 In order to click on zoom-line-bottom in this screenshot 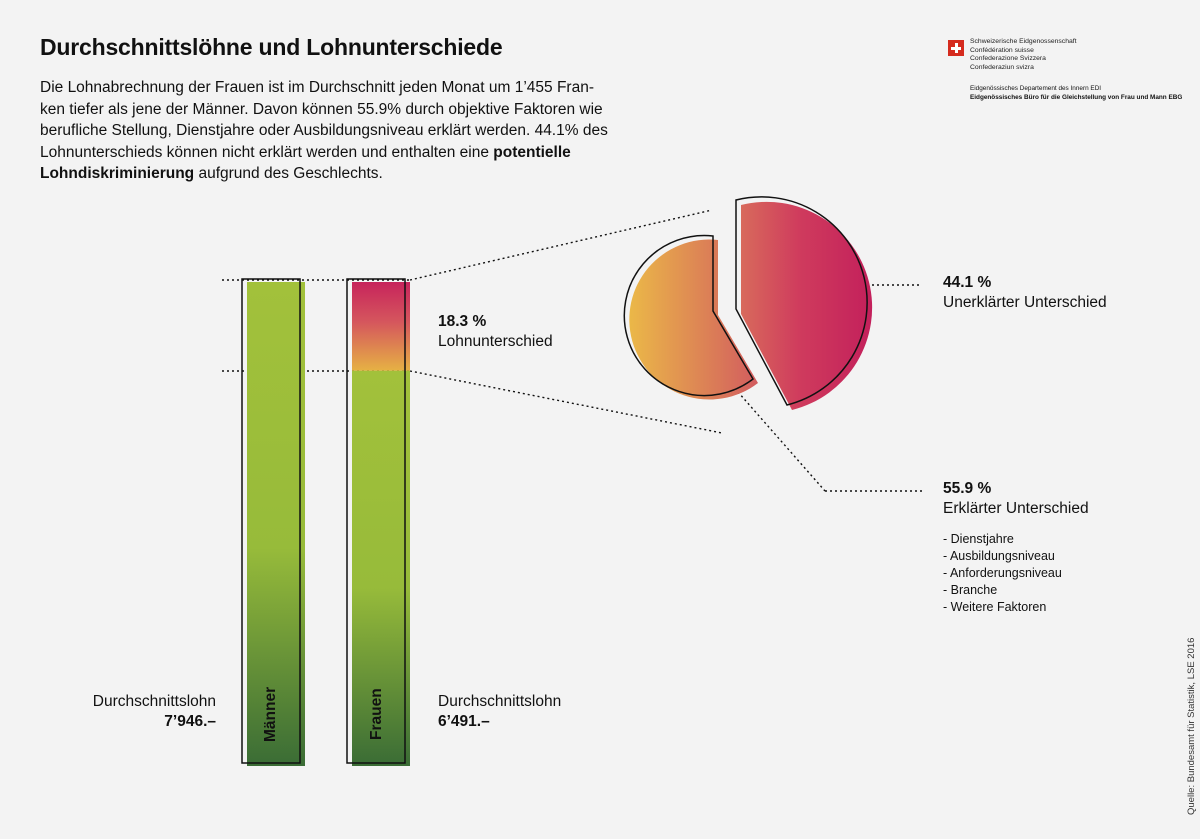, I will do `click(566, 402)`.